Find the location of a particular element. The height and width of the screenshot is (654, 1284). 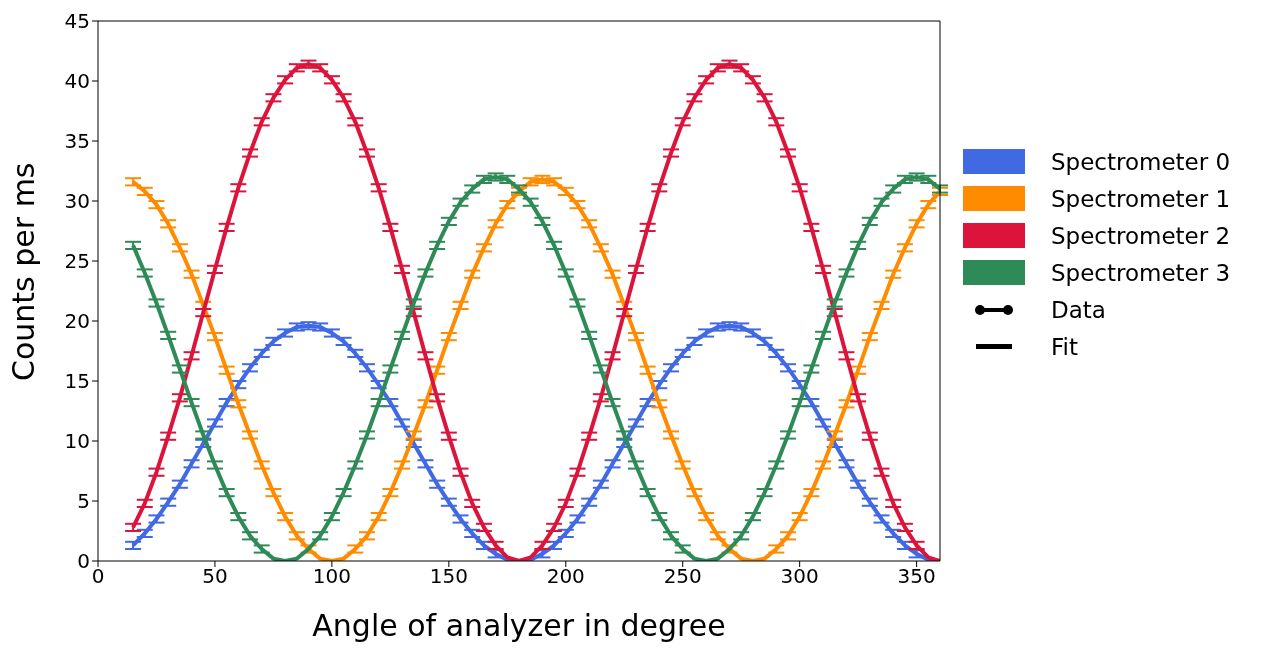

legend-label: Spectrometer 2 is located at coordinates (1141, 235).